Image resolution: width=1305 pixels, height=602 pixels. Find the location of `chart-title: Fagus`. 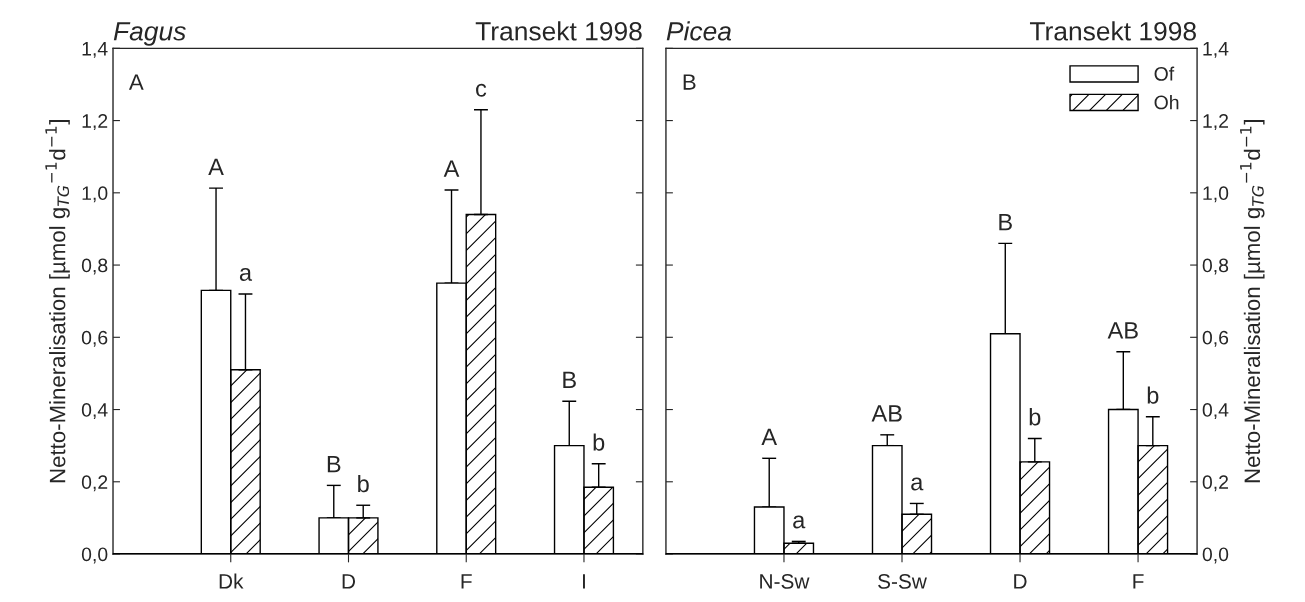

chart-title: Fagus is located at coordinates (149, 34).